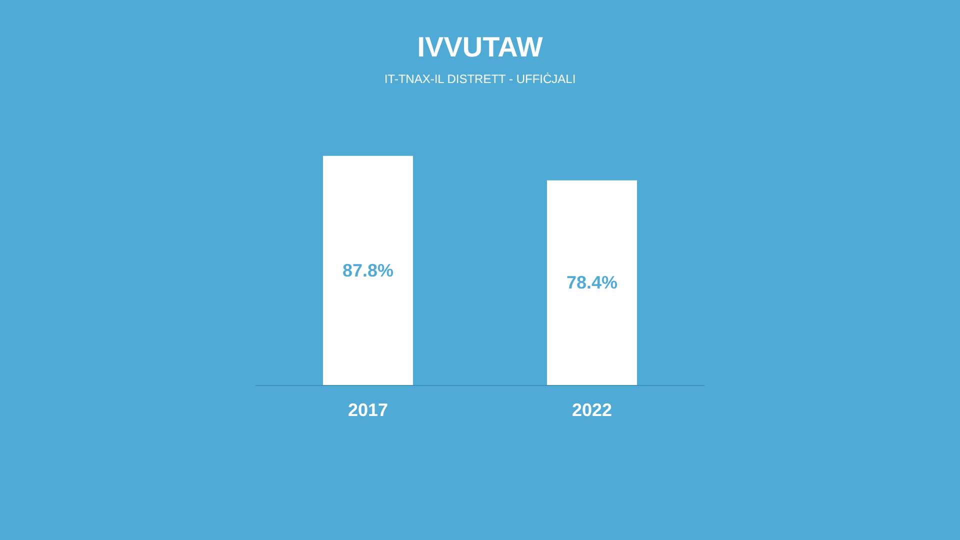 The image size is (960, 540). What do you see at coordinates (480, 79) in the screenshot?
I see `chart-subtitle: IT-TNAX-IL DISTRETT - UFFIĊJALI` at bounding box center [480, 79].